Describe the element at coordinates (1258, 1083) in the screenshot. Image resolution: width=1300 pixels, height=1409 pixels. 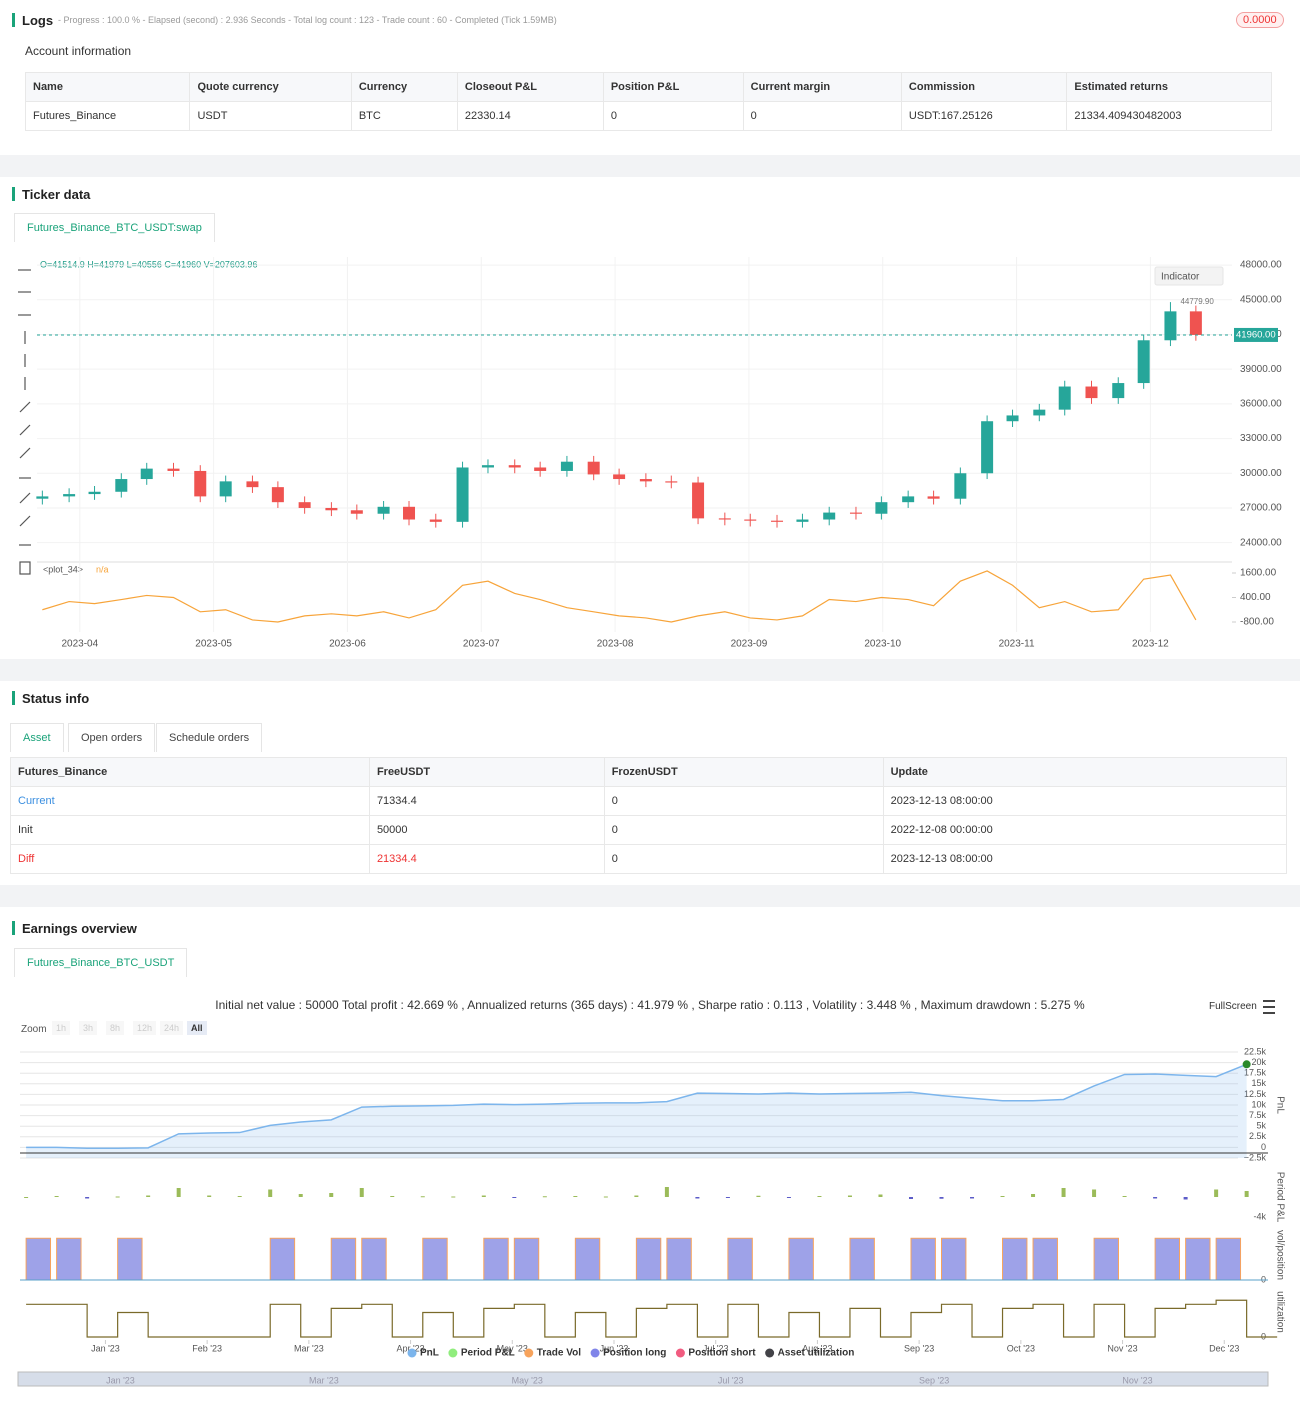
I see `y-tick-label: 15k` at that location.